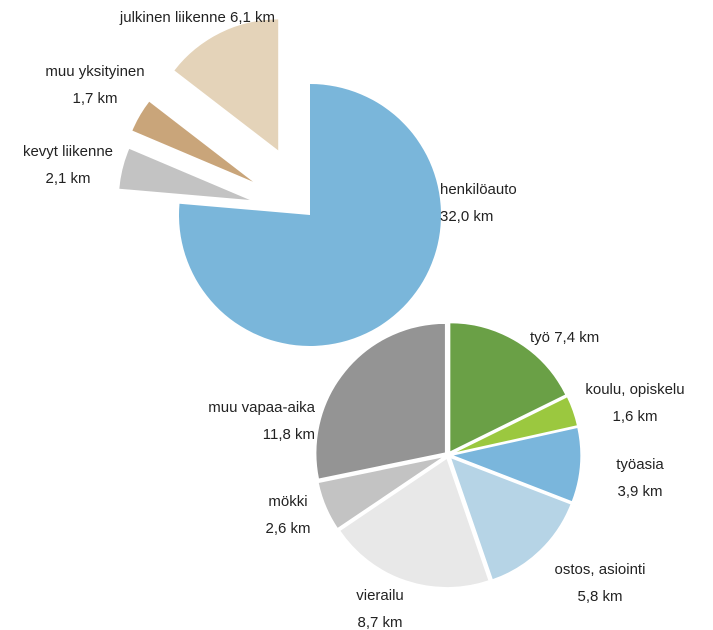 This screenshot has height=630, width=713. What do you see at coordinates (68, 151) in the screenshot?
I see `category-label: kevyt liikenne` at bounding box center [68, 151].